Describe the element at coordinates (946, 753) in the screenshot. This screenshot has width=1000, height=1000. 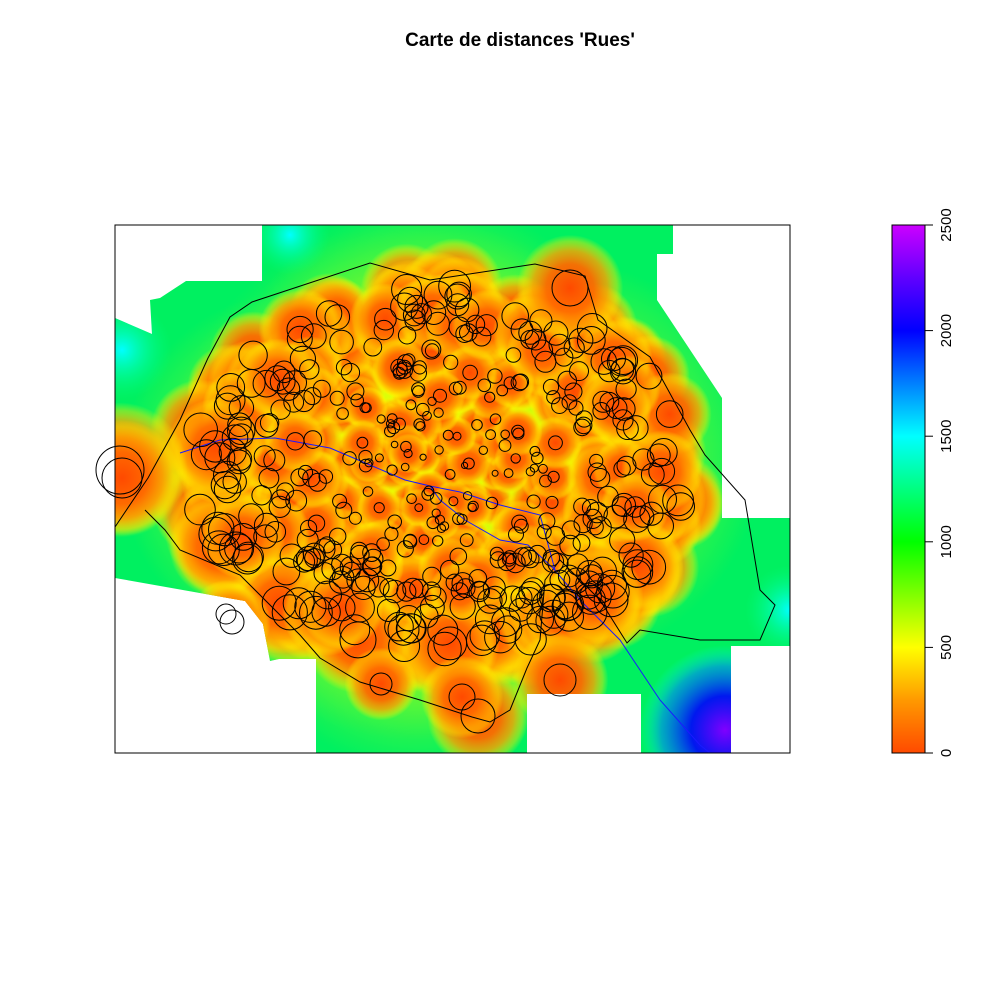
I see `legend-tick-label: 0` at that location.